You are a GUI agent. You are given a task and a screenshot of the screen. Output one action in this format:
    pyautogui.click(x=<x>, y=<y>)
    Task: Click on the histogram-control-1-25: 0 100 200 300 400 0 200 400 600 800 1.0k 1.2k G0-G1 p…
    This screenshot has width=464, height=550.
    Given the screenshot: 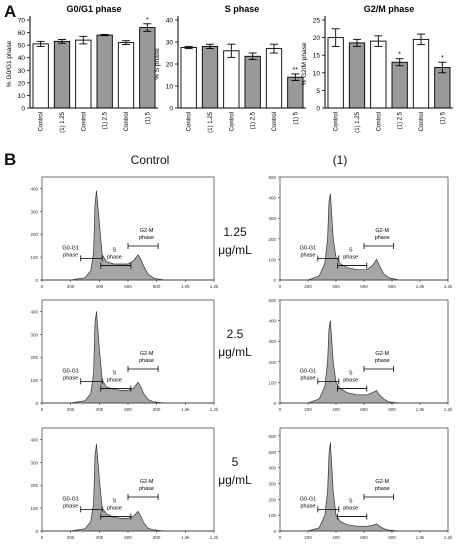 What is the action you would take?
    pyautogui.click(x=124, y=232)
    